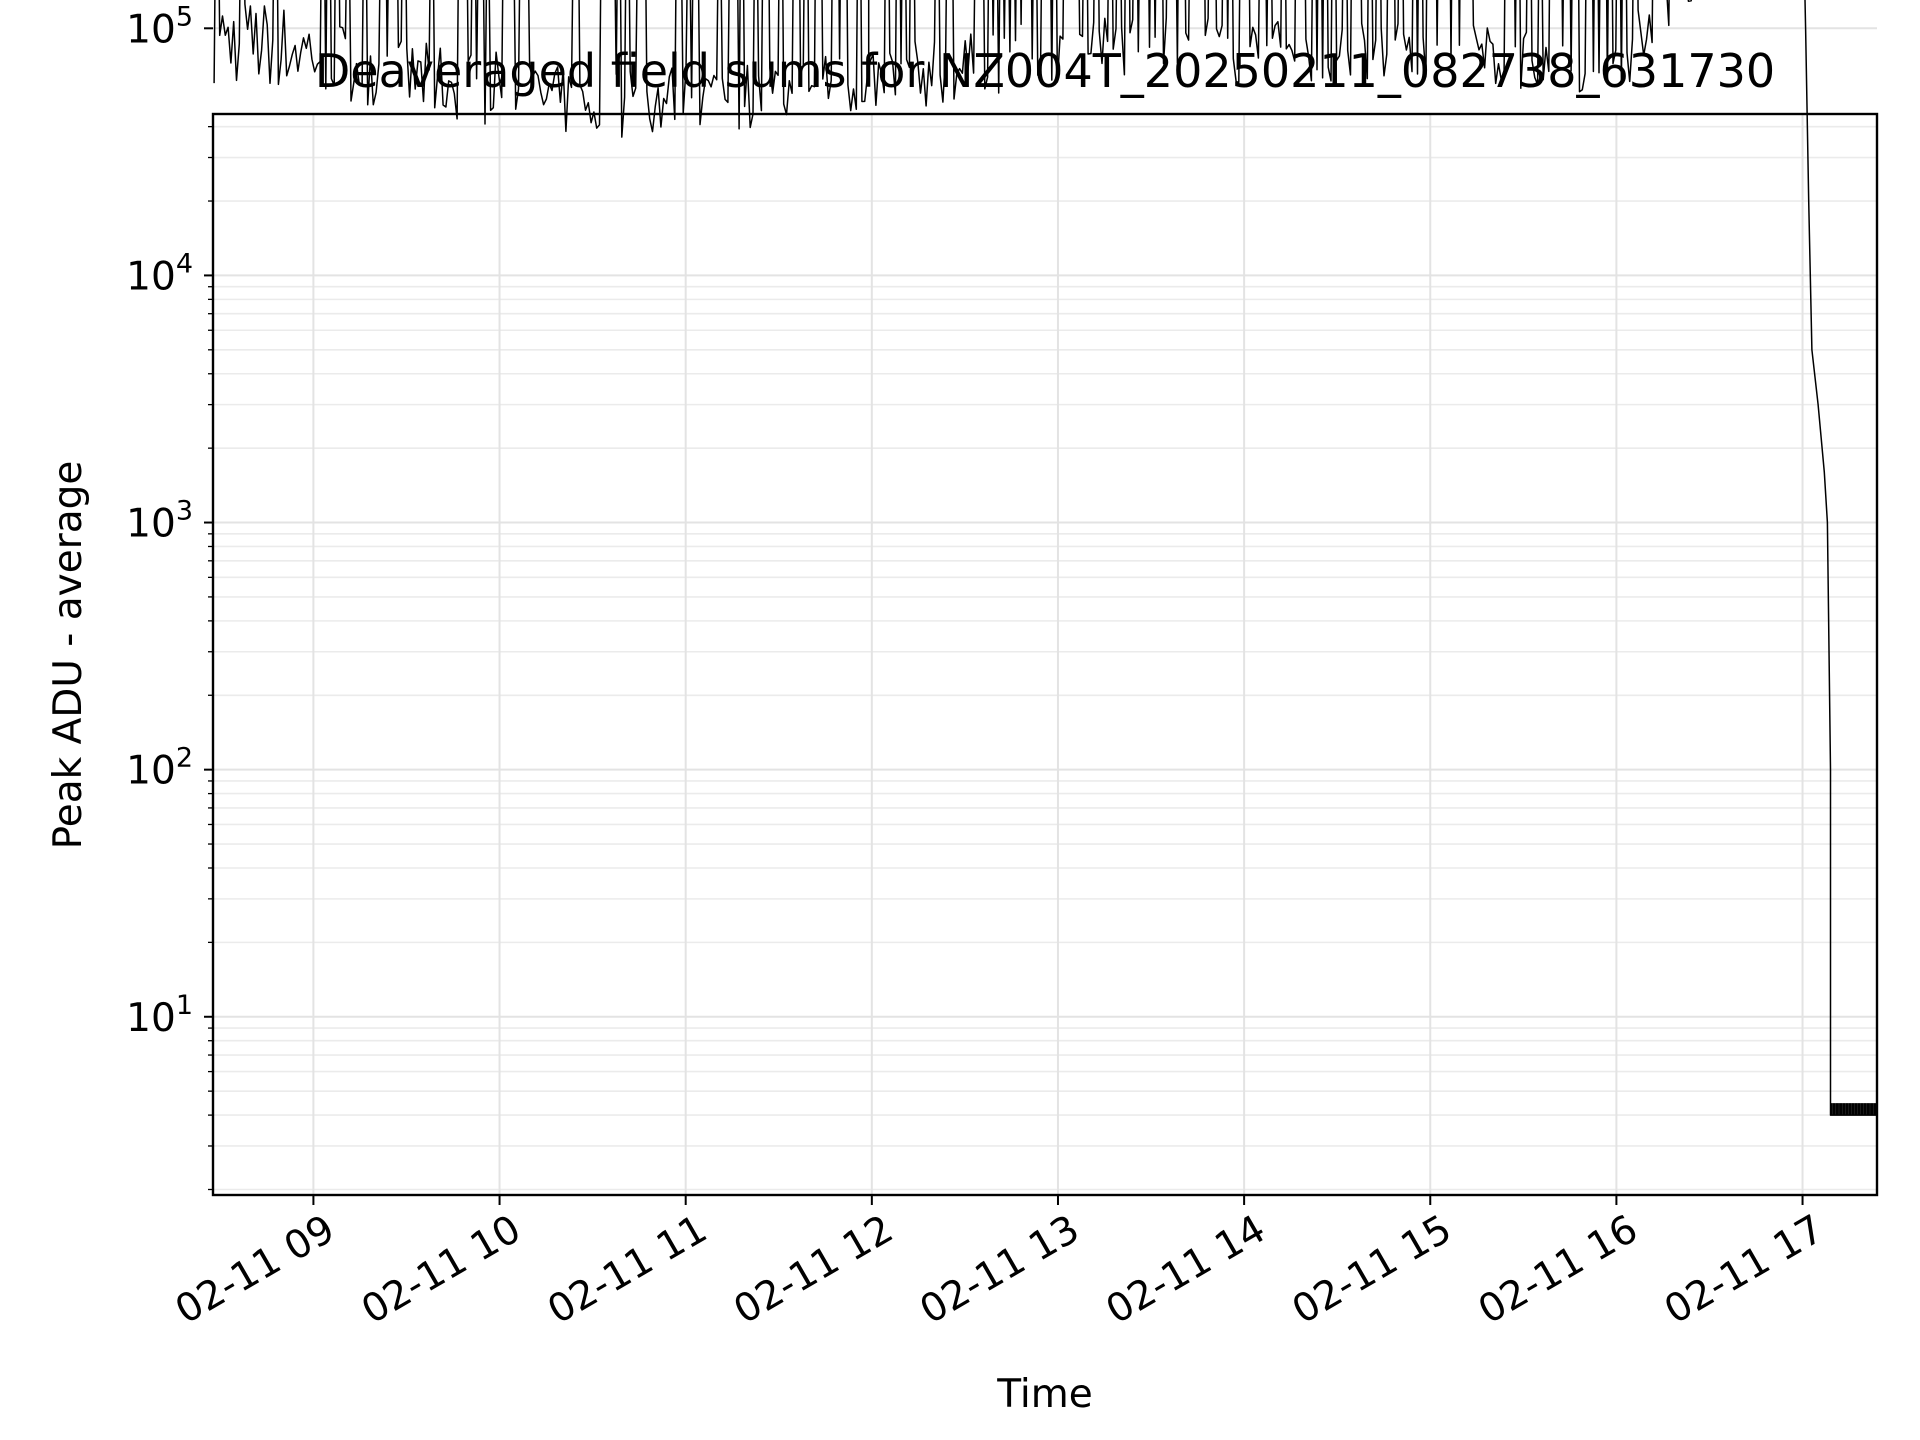  I want to click on x-tick-label: 02-11 17, so click(1744, 1270).